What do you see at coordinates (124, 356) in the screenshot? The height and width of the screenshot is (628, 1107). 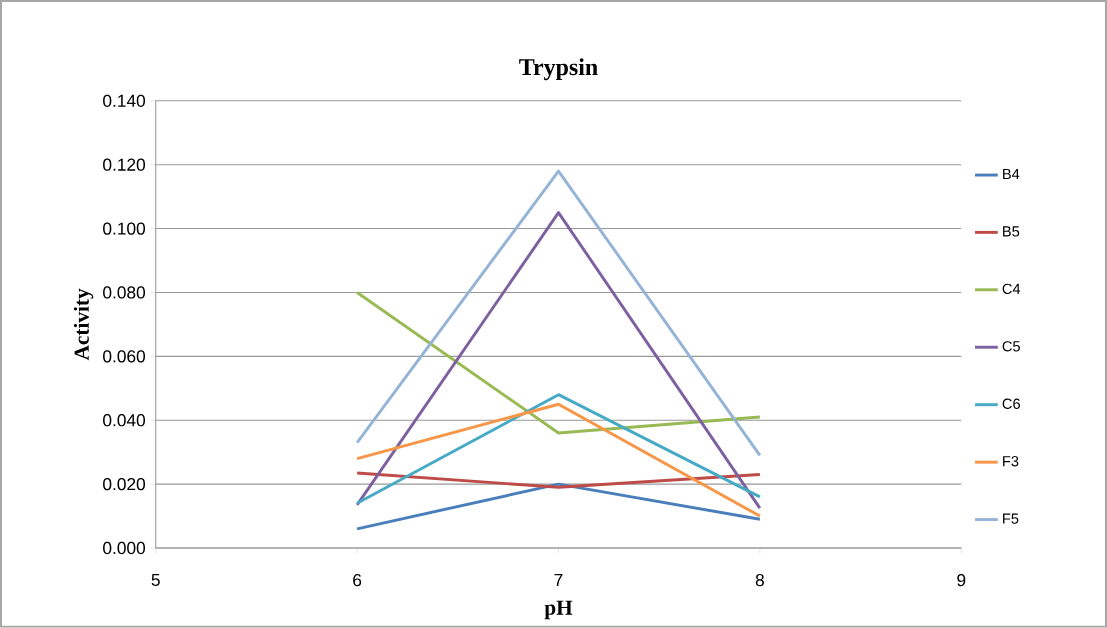 I see `y-tick-label: 0.060` at bounding box center [124, 356].